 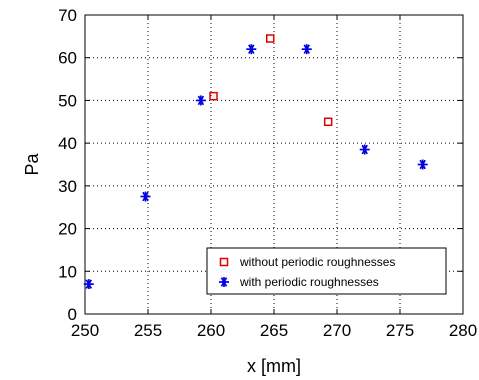 I want to click on x-tick-label: 280, so click(x=463, y=330).